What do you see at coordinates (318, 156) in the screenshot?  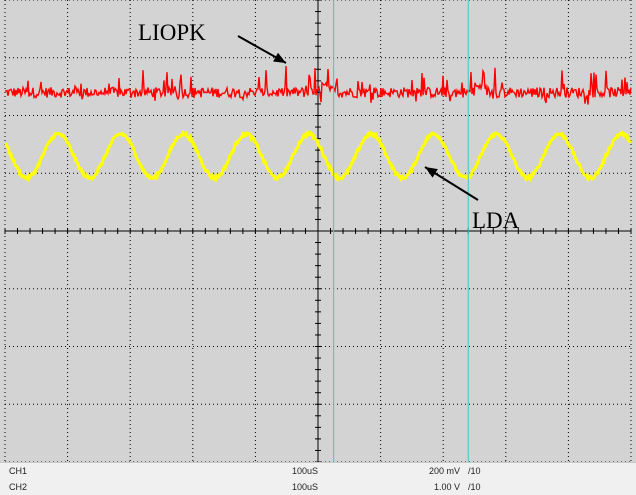 I see `trace-ch2` at bounding box center [318, 156].